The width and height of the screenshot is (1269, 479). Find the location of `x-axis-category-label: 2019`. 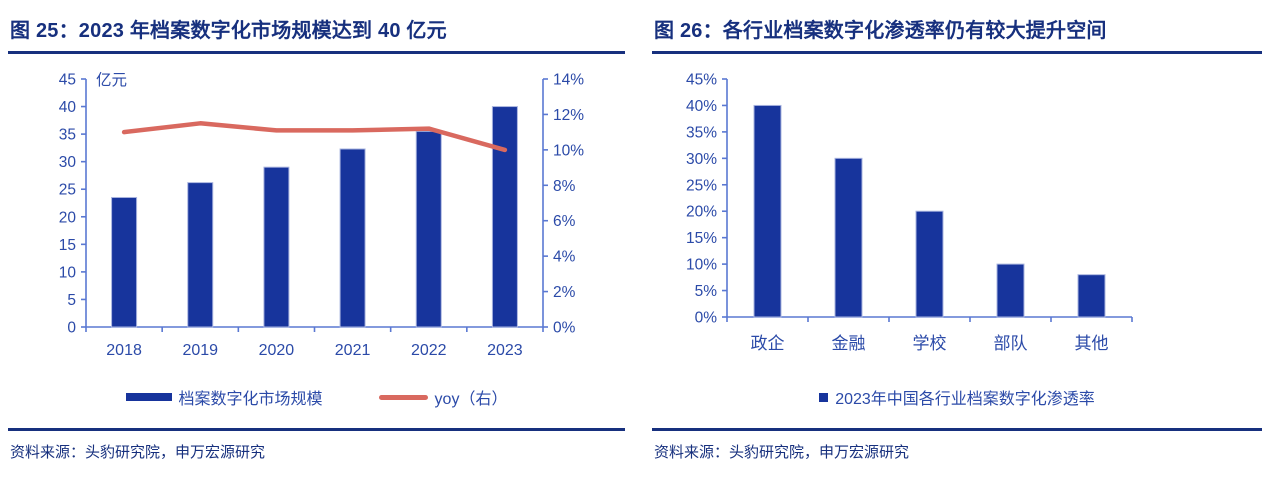

x-axis-category-label: 2019 is located at coordinates (200, 350).